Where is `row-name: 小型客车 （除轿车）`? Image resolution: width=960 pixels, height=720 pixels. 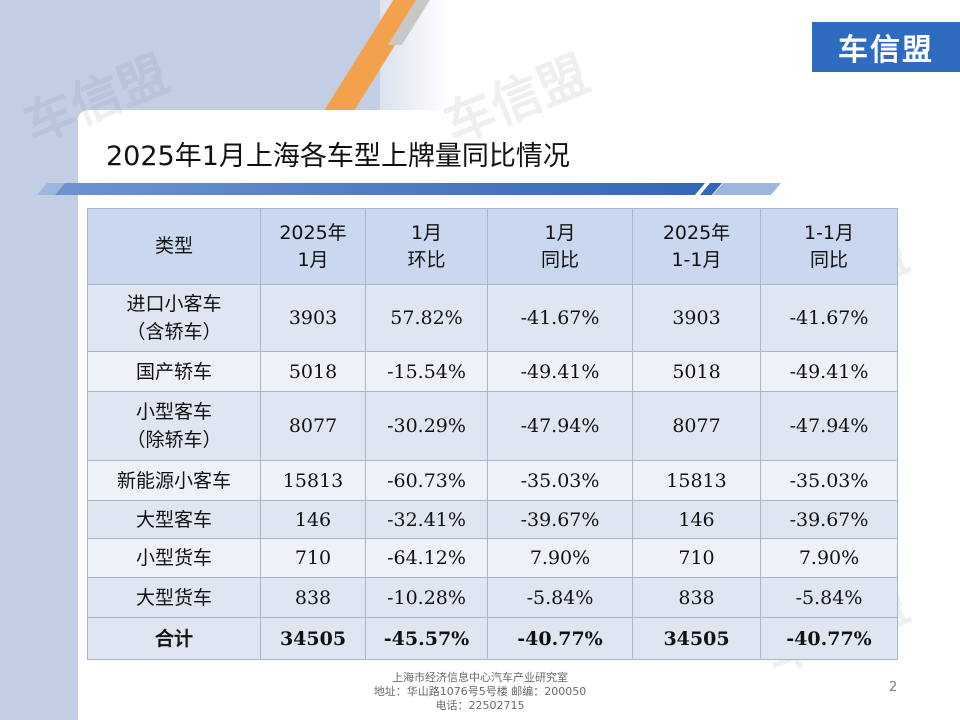 row-name: 小型客车 （除轿车） is located at coordinates (174, 426).